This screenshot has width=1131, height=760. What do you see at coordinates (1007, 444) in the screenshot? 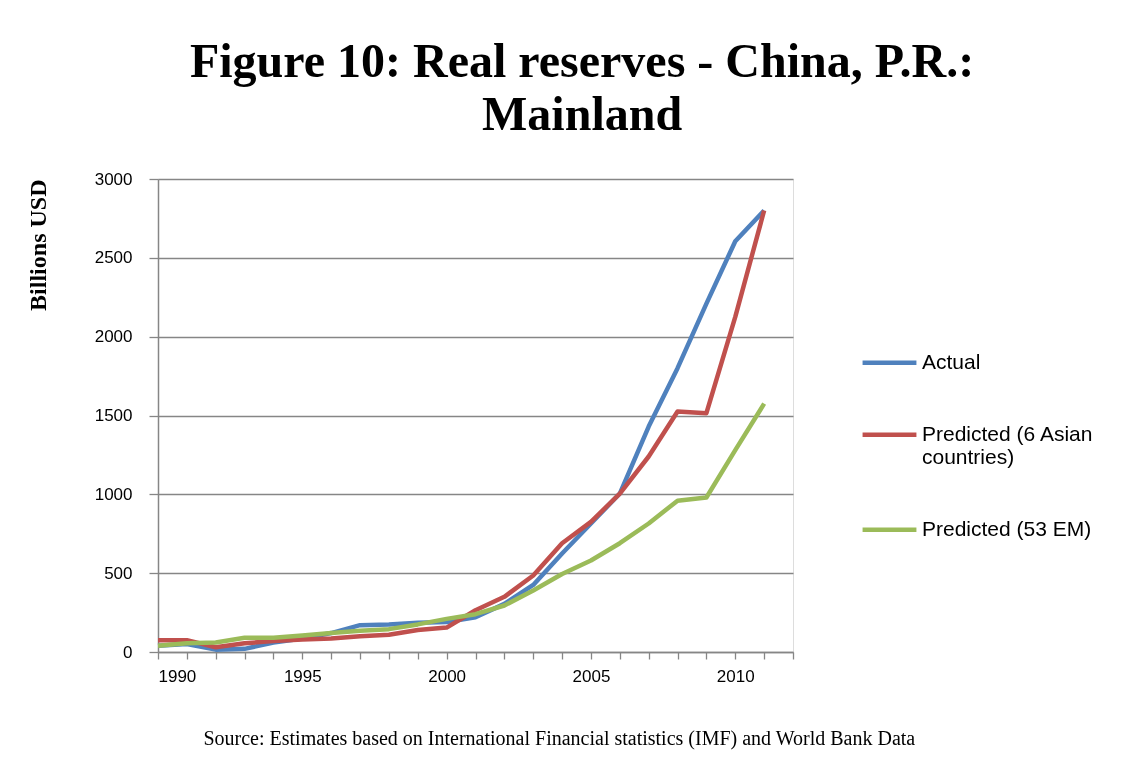
I see `legend-label: Predicted (6 Asian countries)` at bounding box center [1007, 444].